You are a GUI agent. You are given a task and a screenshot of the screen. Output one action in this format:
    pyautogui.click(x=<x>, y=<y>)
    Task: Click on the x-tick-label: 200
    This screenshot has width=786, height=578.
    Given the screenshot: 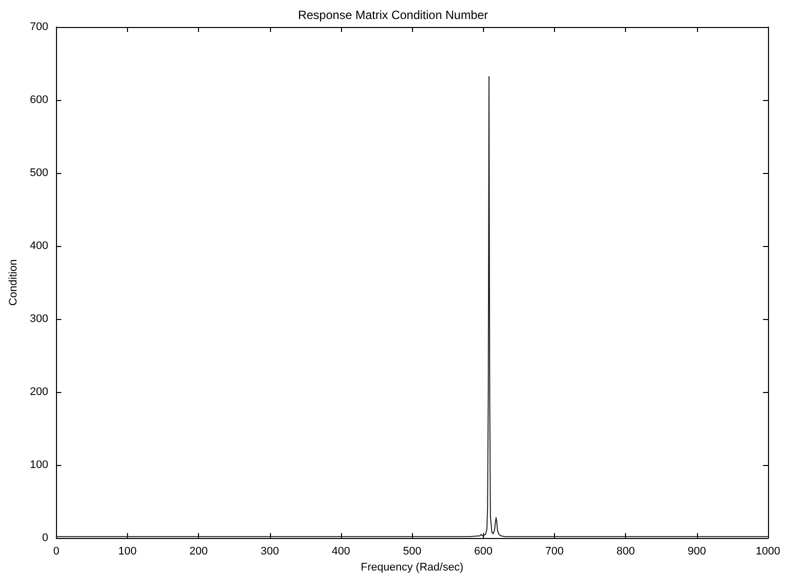 What is the action you would take?
    pyautogui.click(x=198, y=552)
    